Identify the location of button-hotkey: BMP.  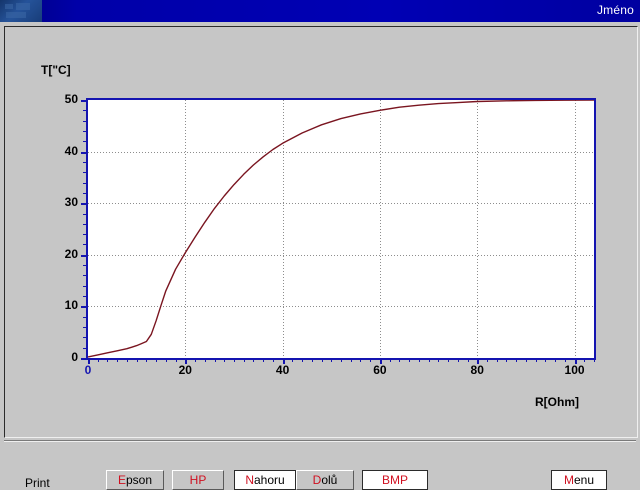
(394, 480).